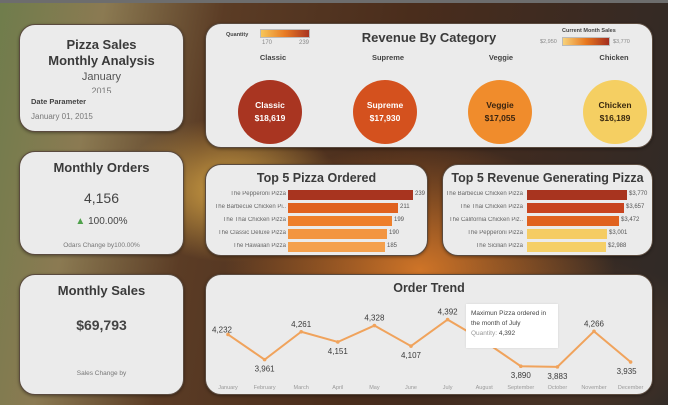  Describe the element at coordinates (374, 318) in the screenshot. I see `data-label: 4,328` at that location.